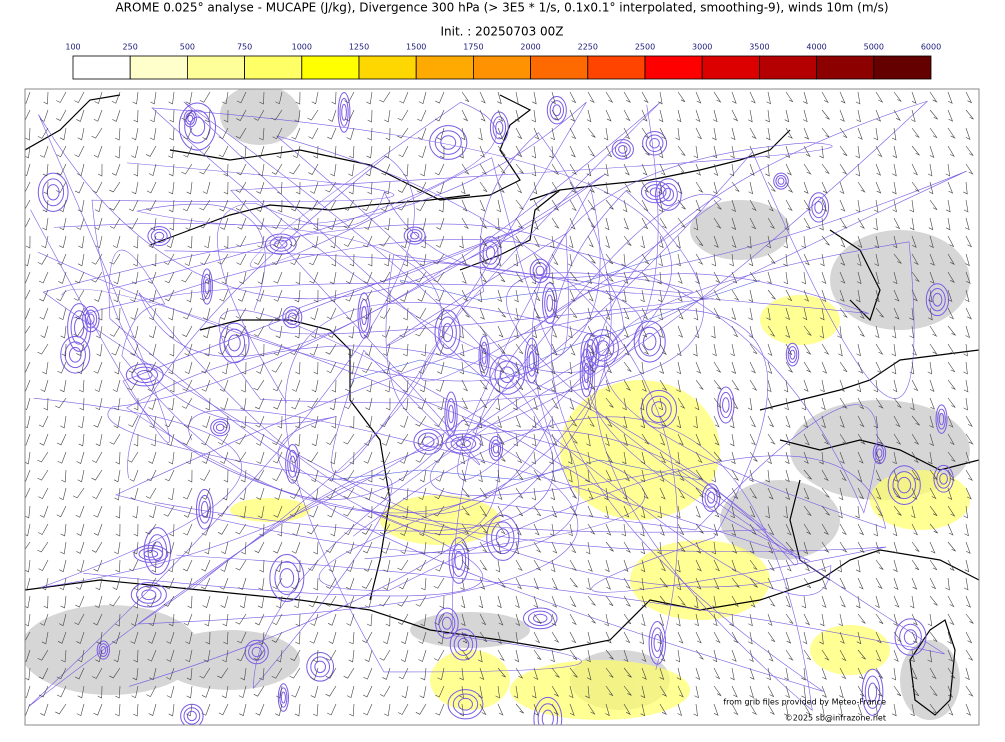 This screenshot has height=742, width=1005. What do you see at coordinates (759, 47) in the screenshot?
I see `colorbar-label: 3500` at bounding box center [759, 47].